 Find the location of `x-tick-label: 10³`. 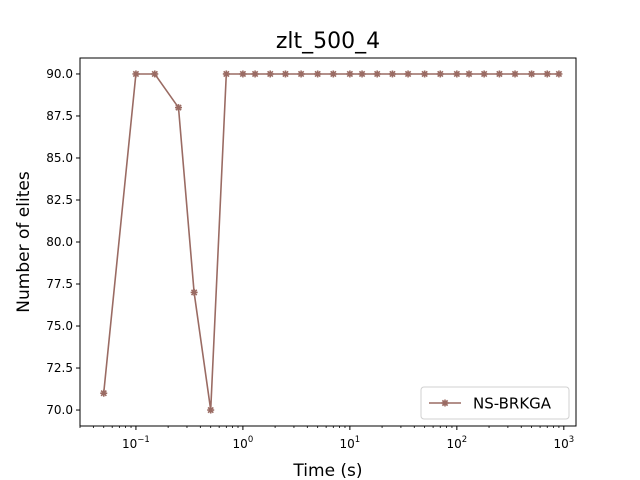

x-tick-label: 10³ is located at coordinates (563, 443).